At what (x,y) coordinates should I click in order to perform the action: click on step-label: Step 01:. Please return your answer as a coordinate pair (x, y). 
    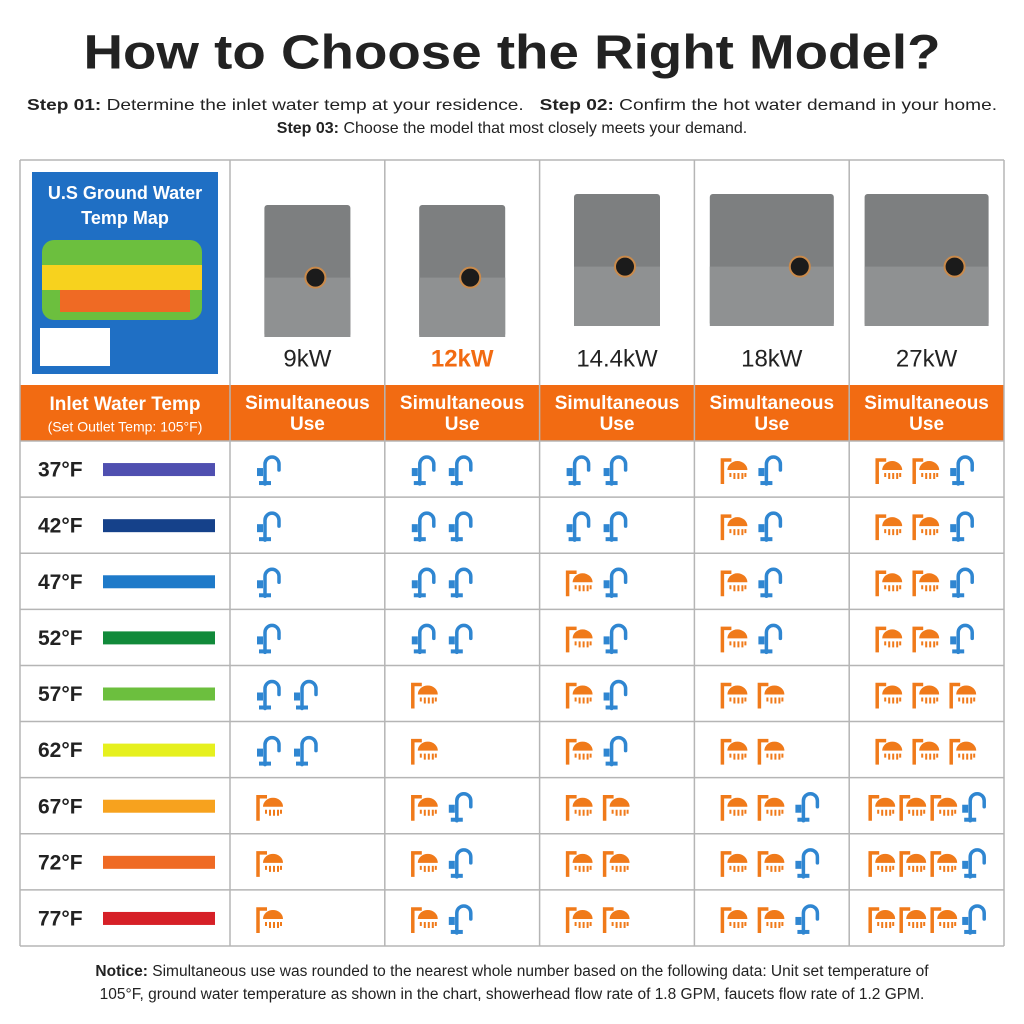
    Looking at the image, I should click on (64, 105).